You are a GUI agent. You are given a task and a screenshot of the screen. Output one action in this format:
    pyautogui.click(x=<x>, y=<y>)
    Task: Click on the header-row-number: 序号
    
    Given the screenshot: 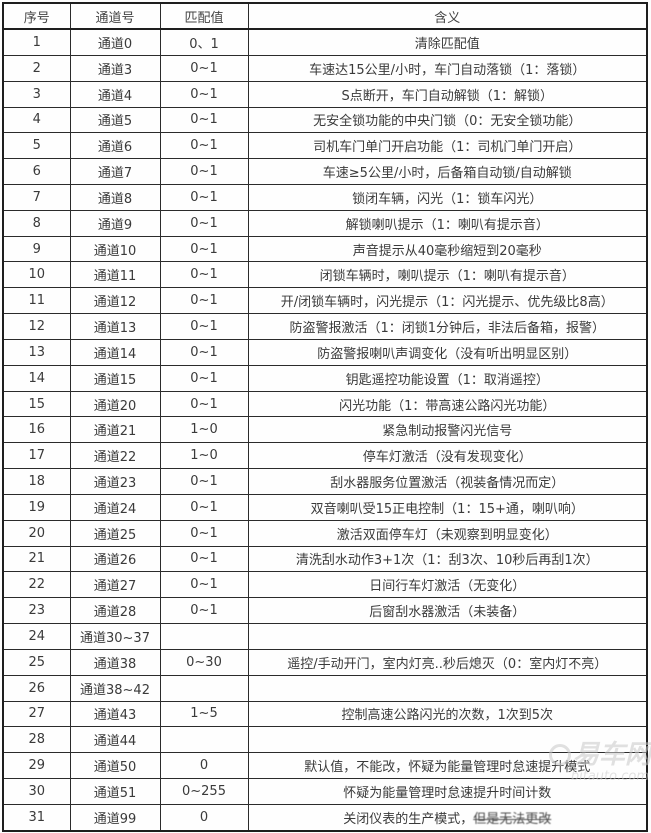 What is the action you would take?
    pyautogui.click(x=36, y=16)
    